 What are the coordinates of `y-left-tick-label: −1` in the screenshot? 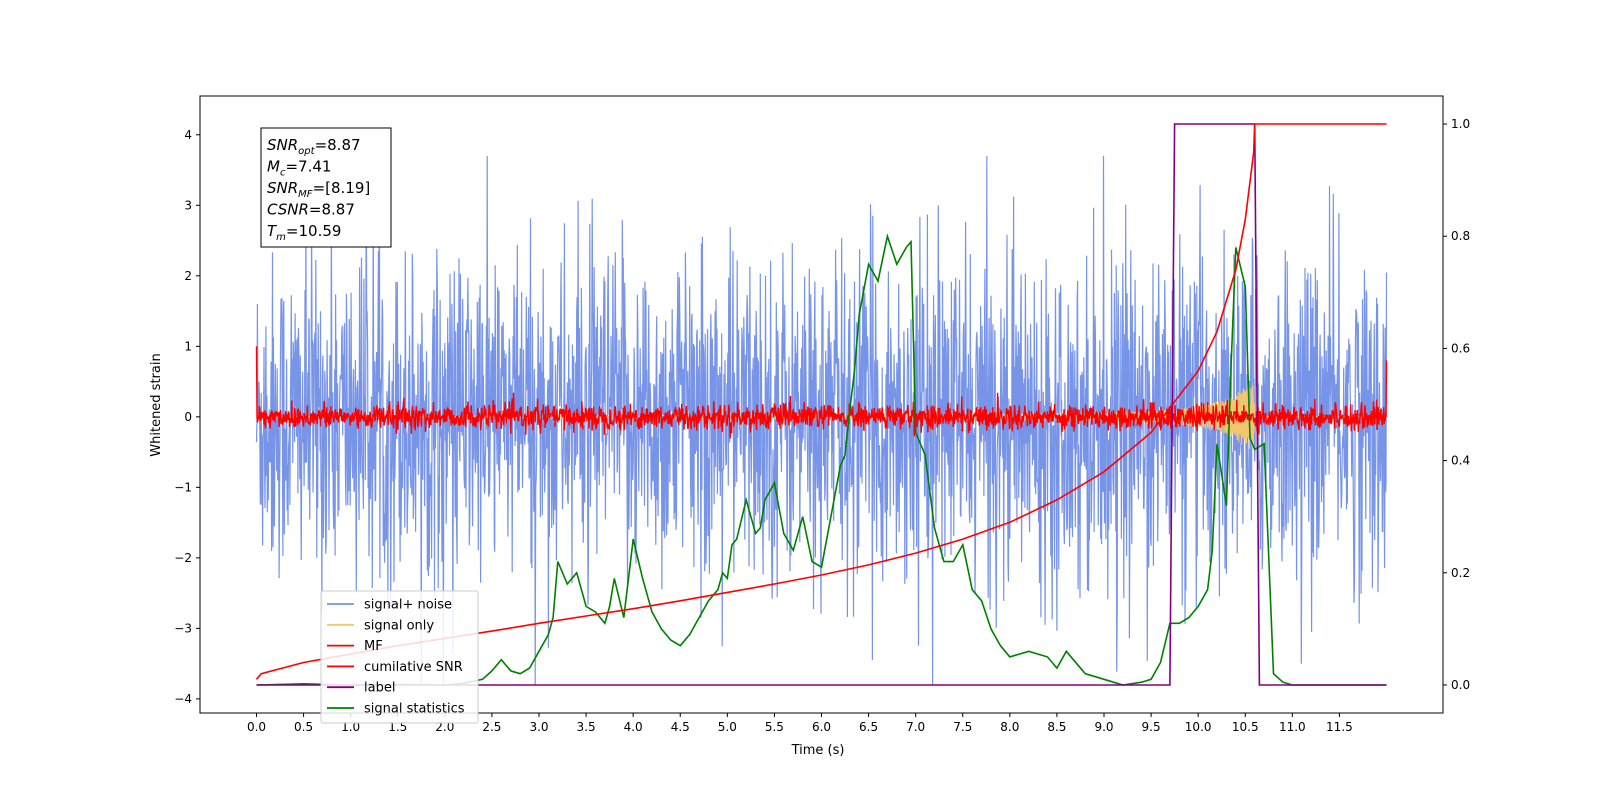 It's located at (183, 487).